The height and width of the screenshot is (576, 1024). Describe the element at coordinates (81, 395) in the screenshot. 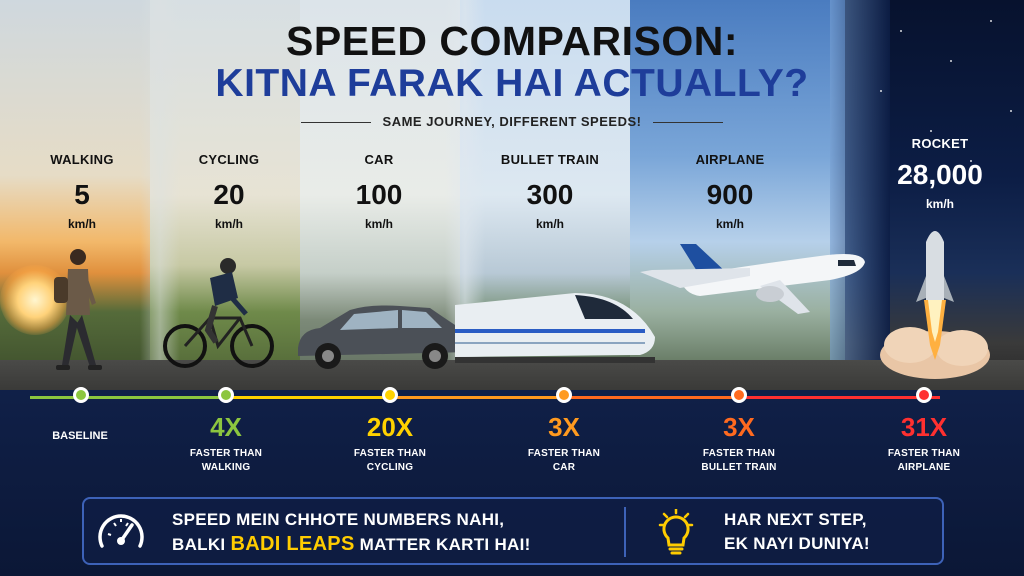

I see `timeline-dot-walking` at that location.